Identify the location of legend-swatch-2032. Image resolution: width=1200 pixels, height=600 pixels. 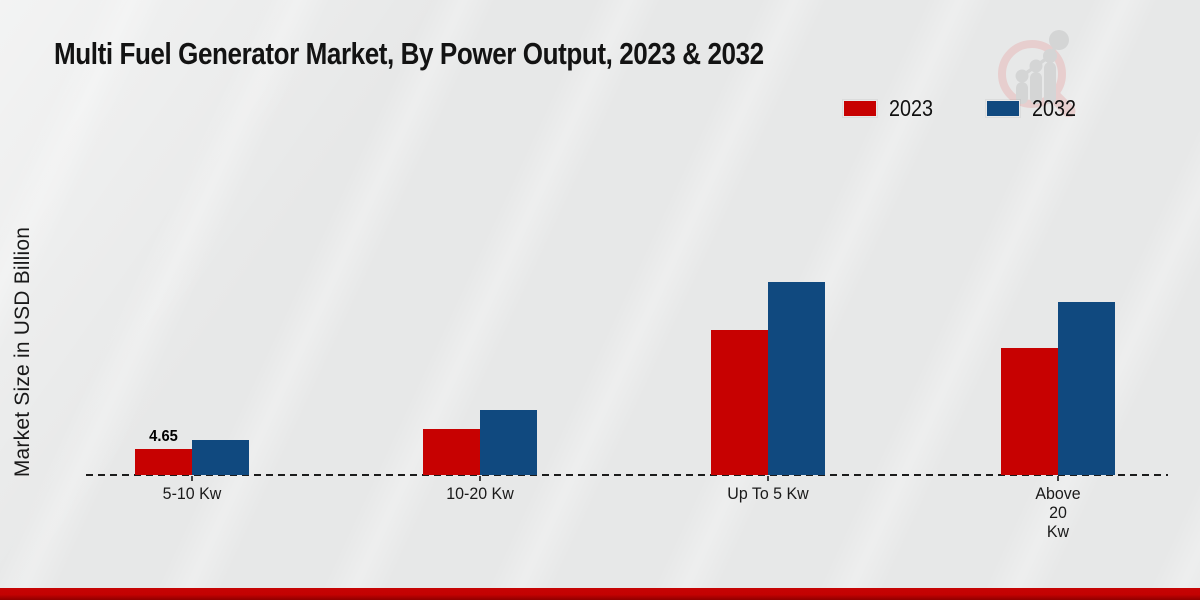
(1003, 108).